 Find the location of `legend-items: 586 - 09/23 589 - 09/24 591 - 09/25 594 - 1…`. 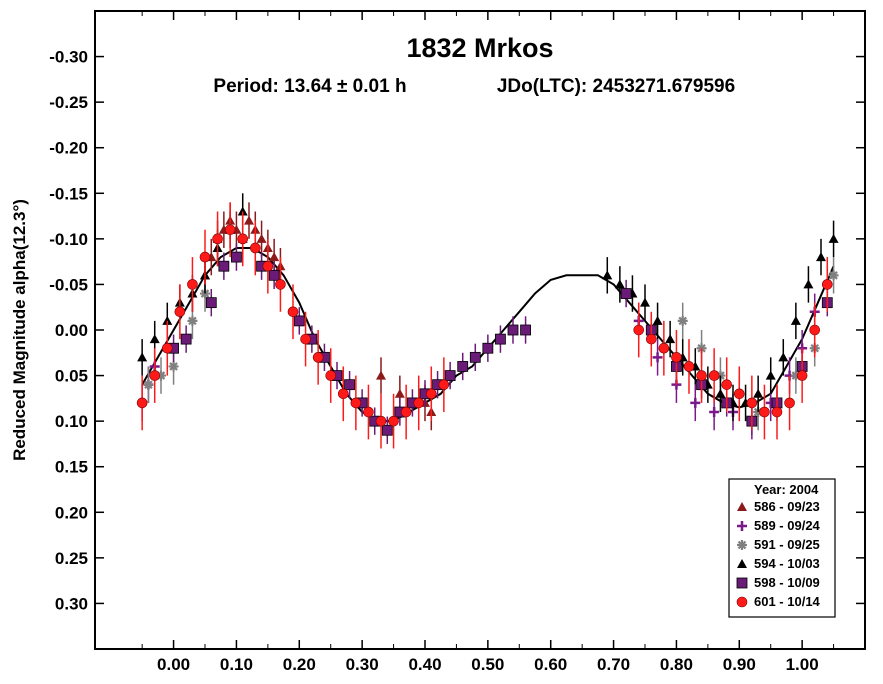

legend-items: 586 - 09/23 589 - 09/24 591 - 09/25 594 - 1… is located at coordinates (778, 554).